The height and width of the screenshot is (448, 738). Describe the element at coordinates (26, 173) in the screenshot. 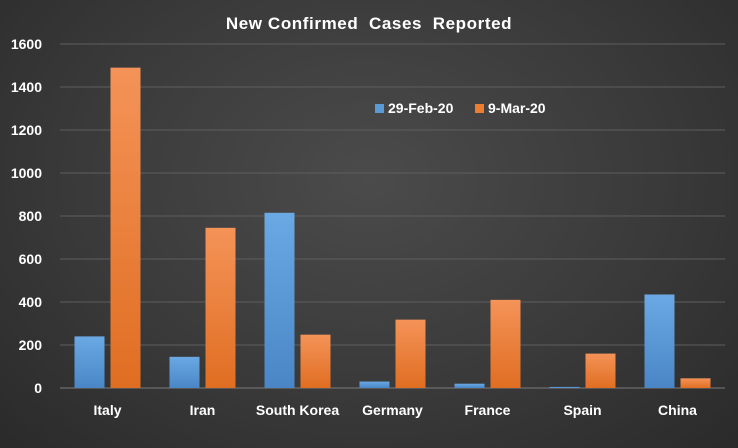

I see `y-tick-label: 1000` at that location.